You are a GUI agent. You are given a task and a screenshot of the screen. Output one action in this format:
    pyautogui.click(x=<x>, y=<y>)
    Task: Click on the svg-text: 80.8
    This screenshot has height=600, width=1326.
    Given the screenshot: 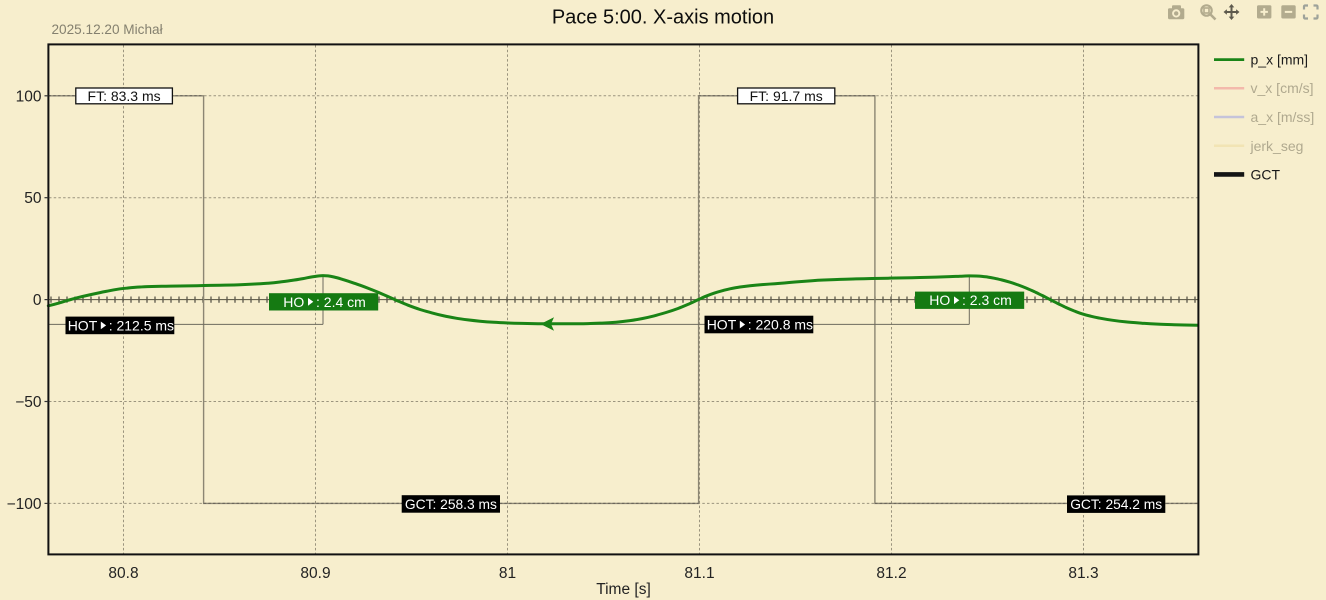 What is the action you would take?
    pyautogui.click(x=123, y=573)
    